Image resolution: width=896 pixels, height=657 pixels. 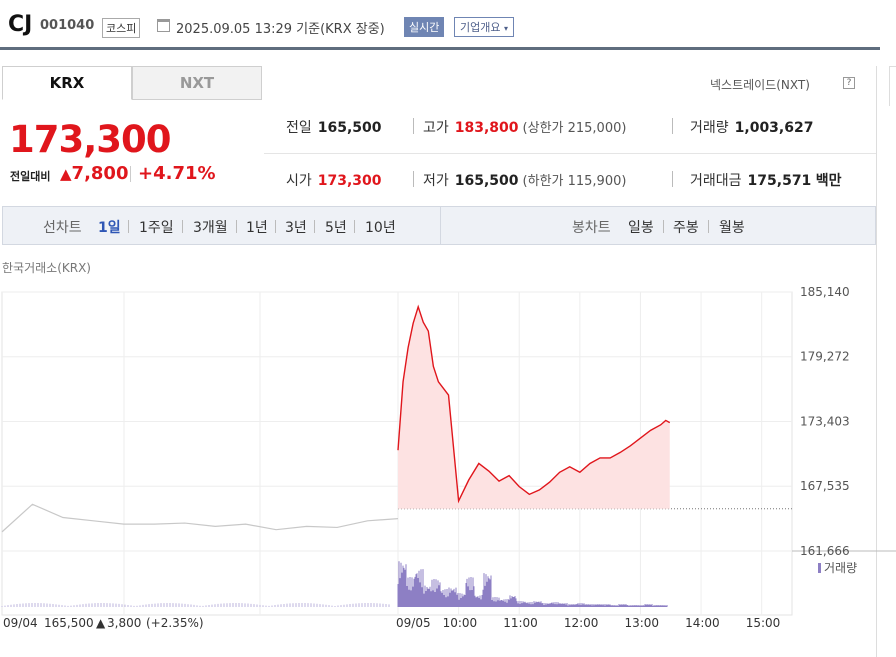 I want to click on low-value: 165,500, so click(x=486, y=181).